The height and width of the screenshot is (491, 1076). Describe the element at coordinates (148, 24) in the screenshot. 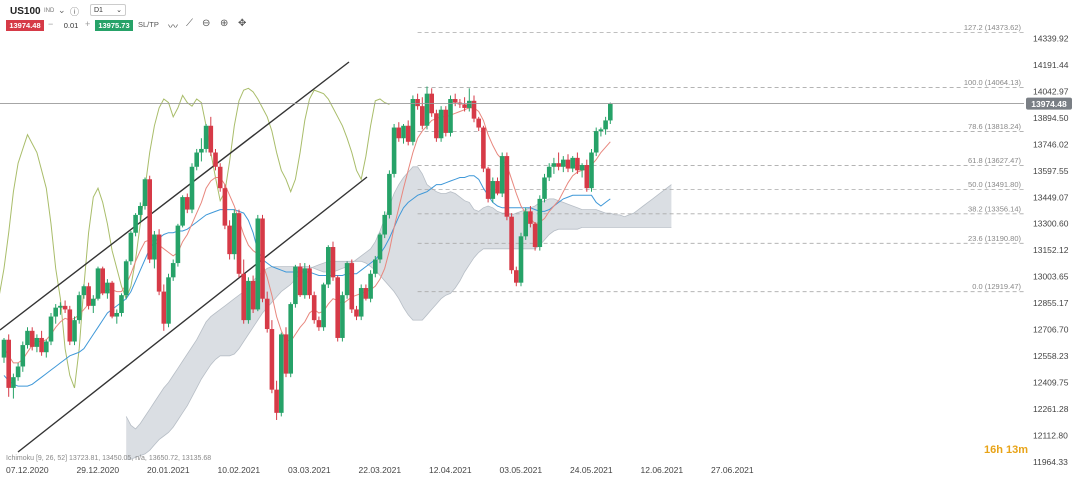

I see `sl-tp-button: SL/TP` at that location.